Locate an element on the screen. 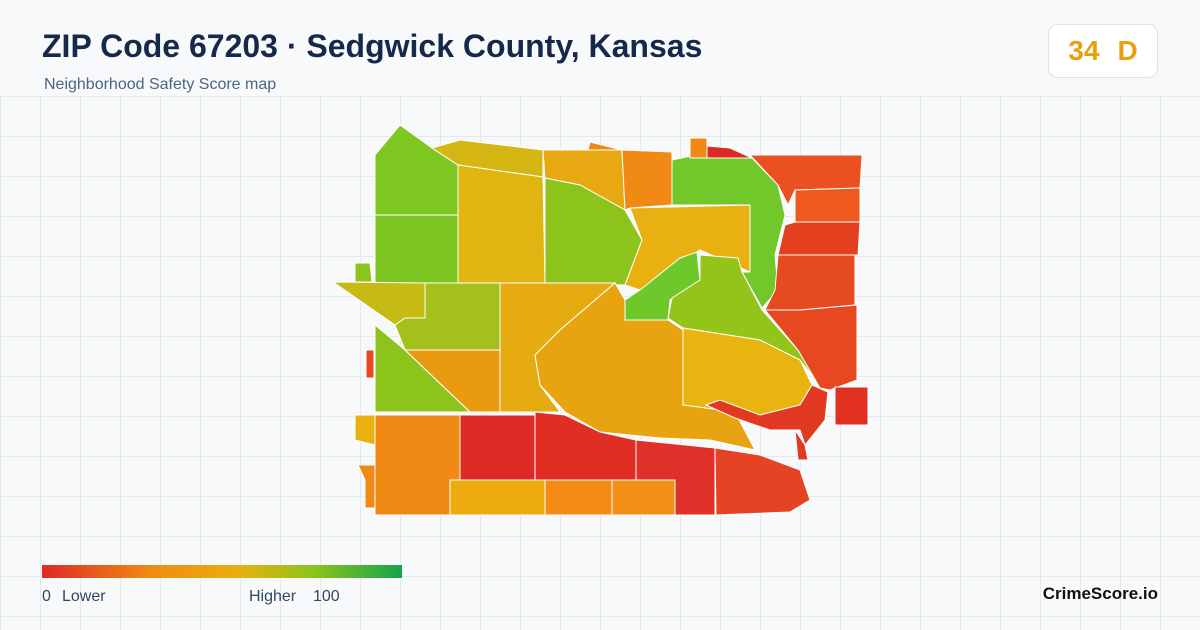 The height and width of the screenshot is (630, 1200). score-badge: 34 D is located at coordinates (1103, 51).